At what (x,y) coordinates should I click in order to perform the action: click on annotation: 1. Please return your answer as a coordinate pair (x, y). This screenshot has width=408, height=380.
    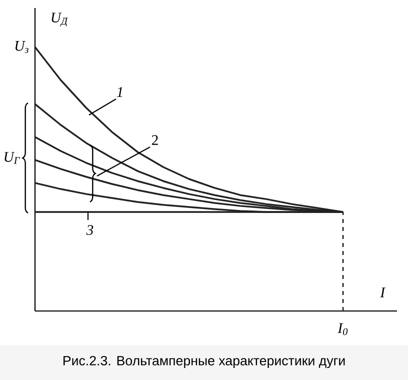
    Looking at the image, I should click on (119, 92).